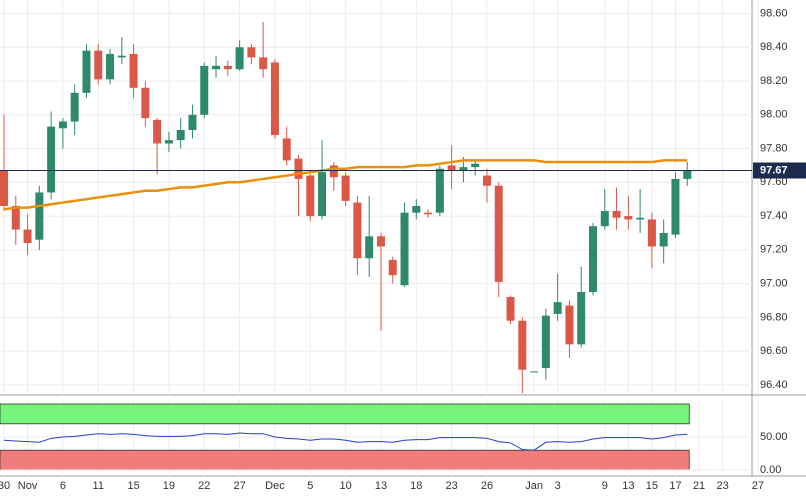 The image size is (806, 498). Describe the element at coordinates (675, 486) in the screenshot. I see `x-tick-label: 17` at that location.